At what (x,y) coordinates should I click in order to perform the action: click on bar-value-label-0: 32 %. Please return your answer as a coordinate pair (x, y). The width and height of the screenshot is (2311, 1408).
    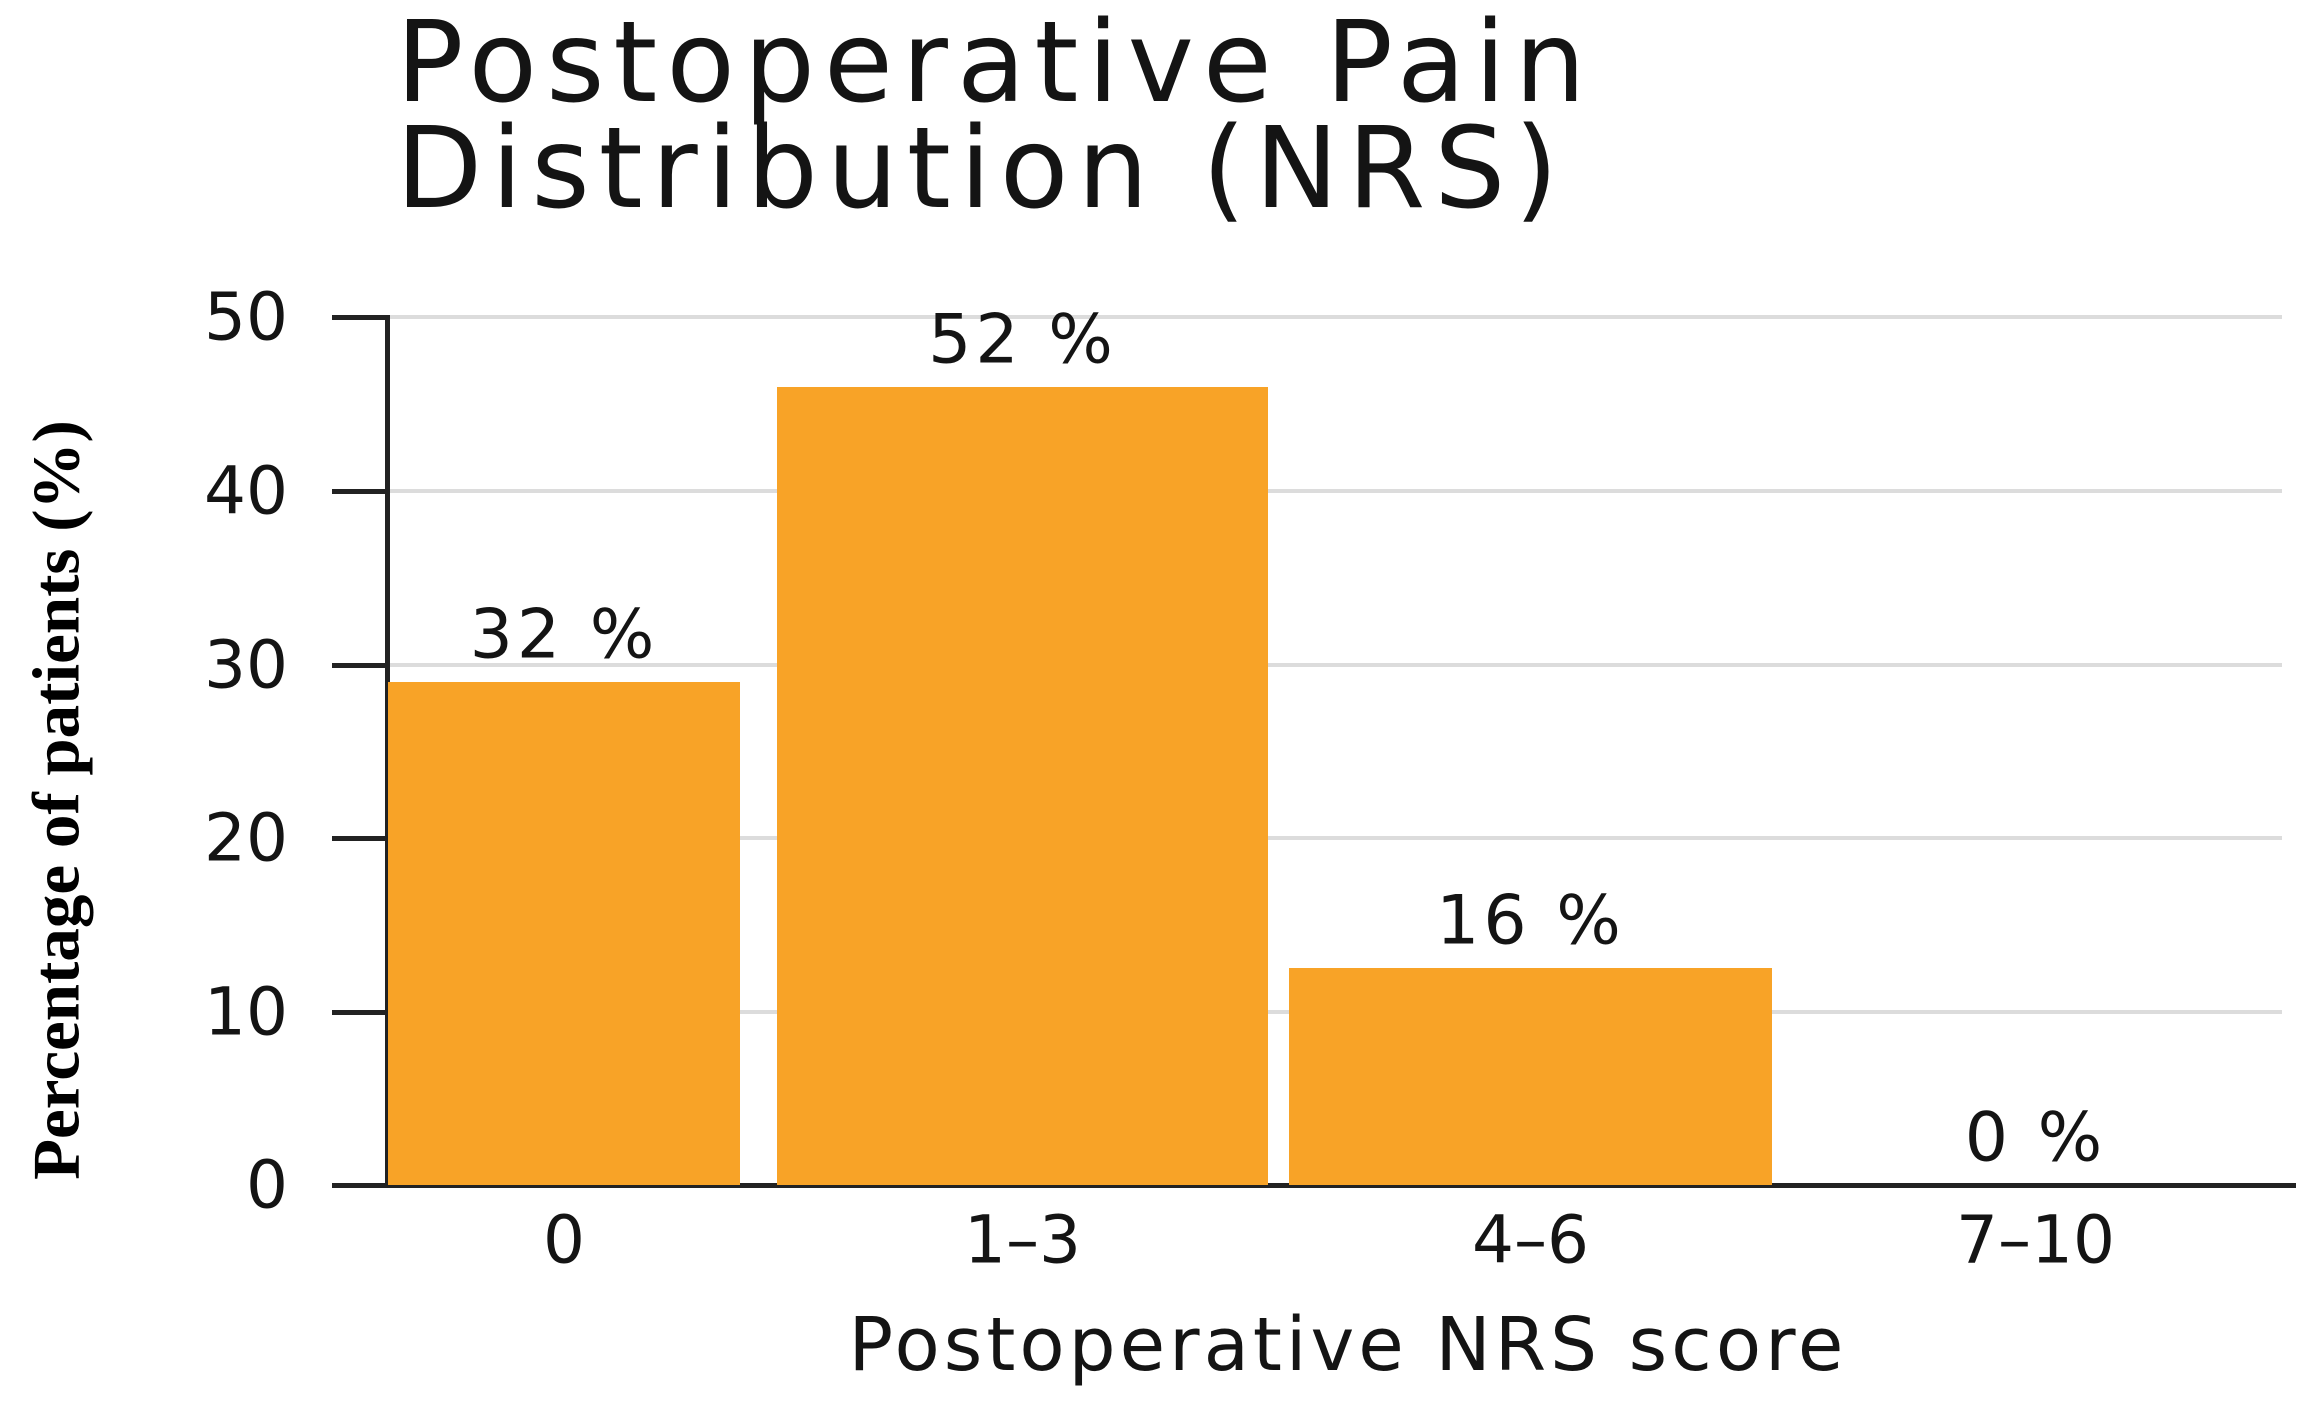
    Looking at the image, I should click on (564, 635).